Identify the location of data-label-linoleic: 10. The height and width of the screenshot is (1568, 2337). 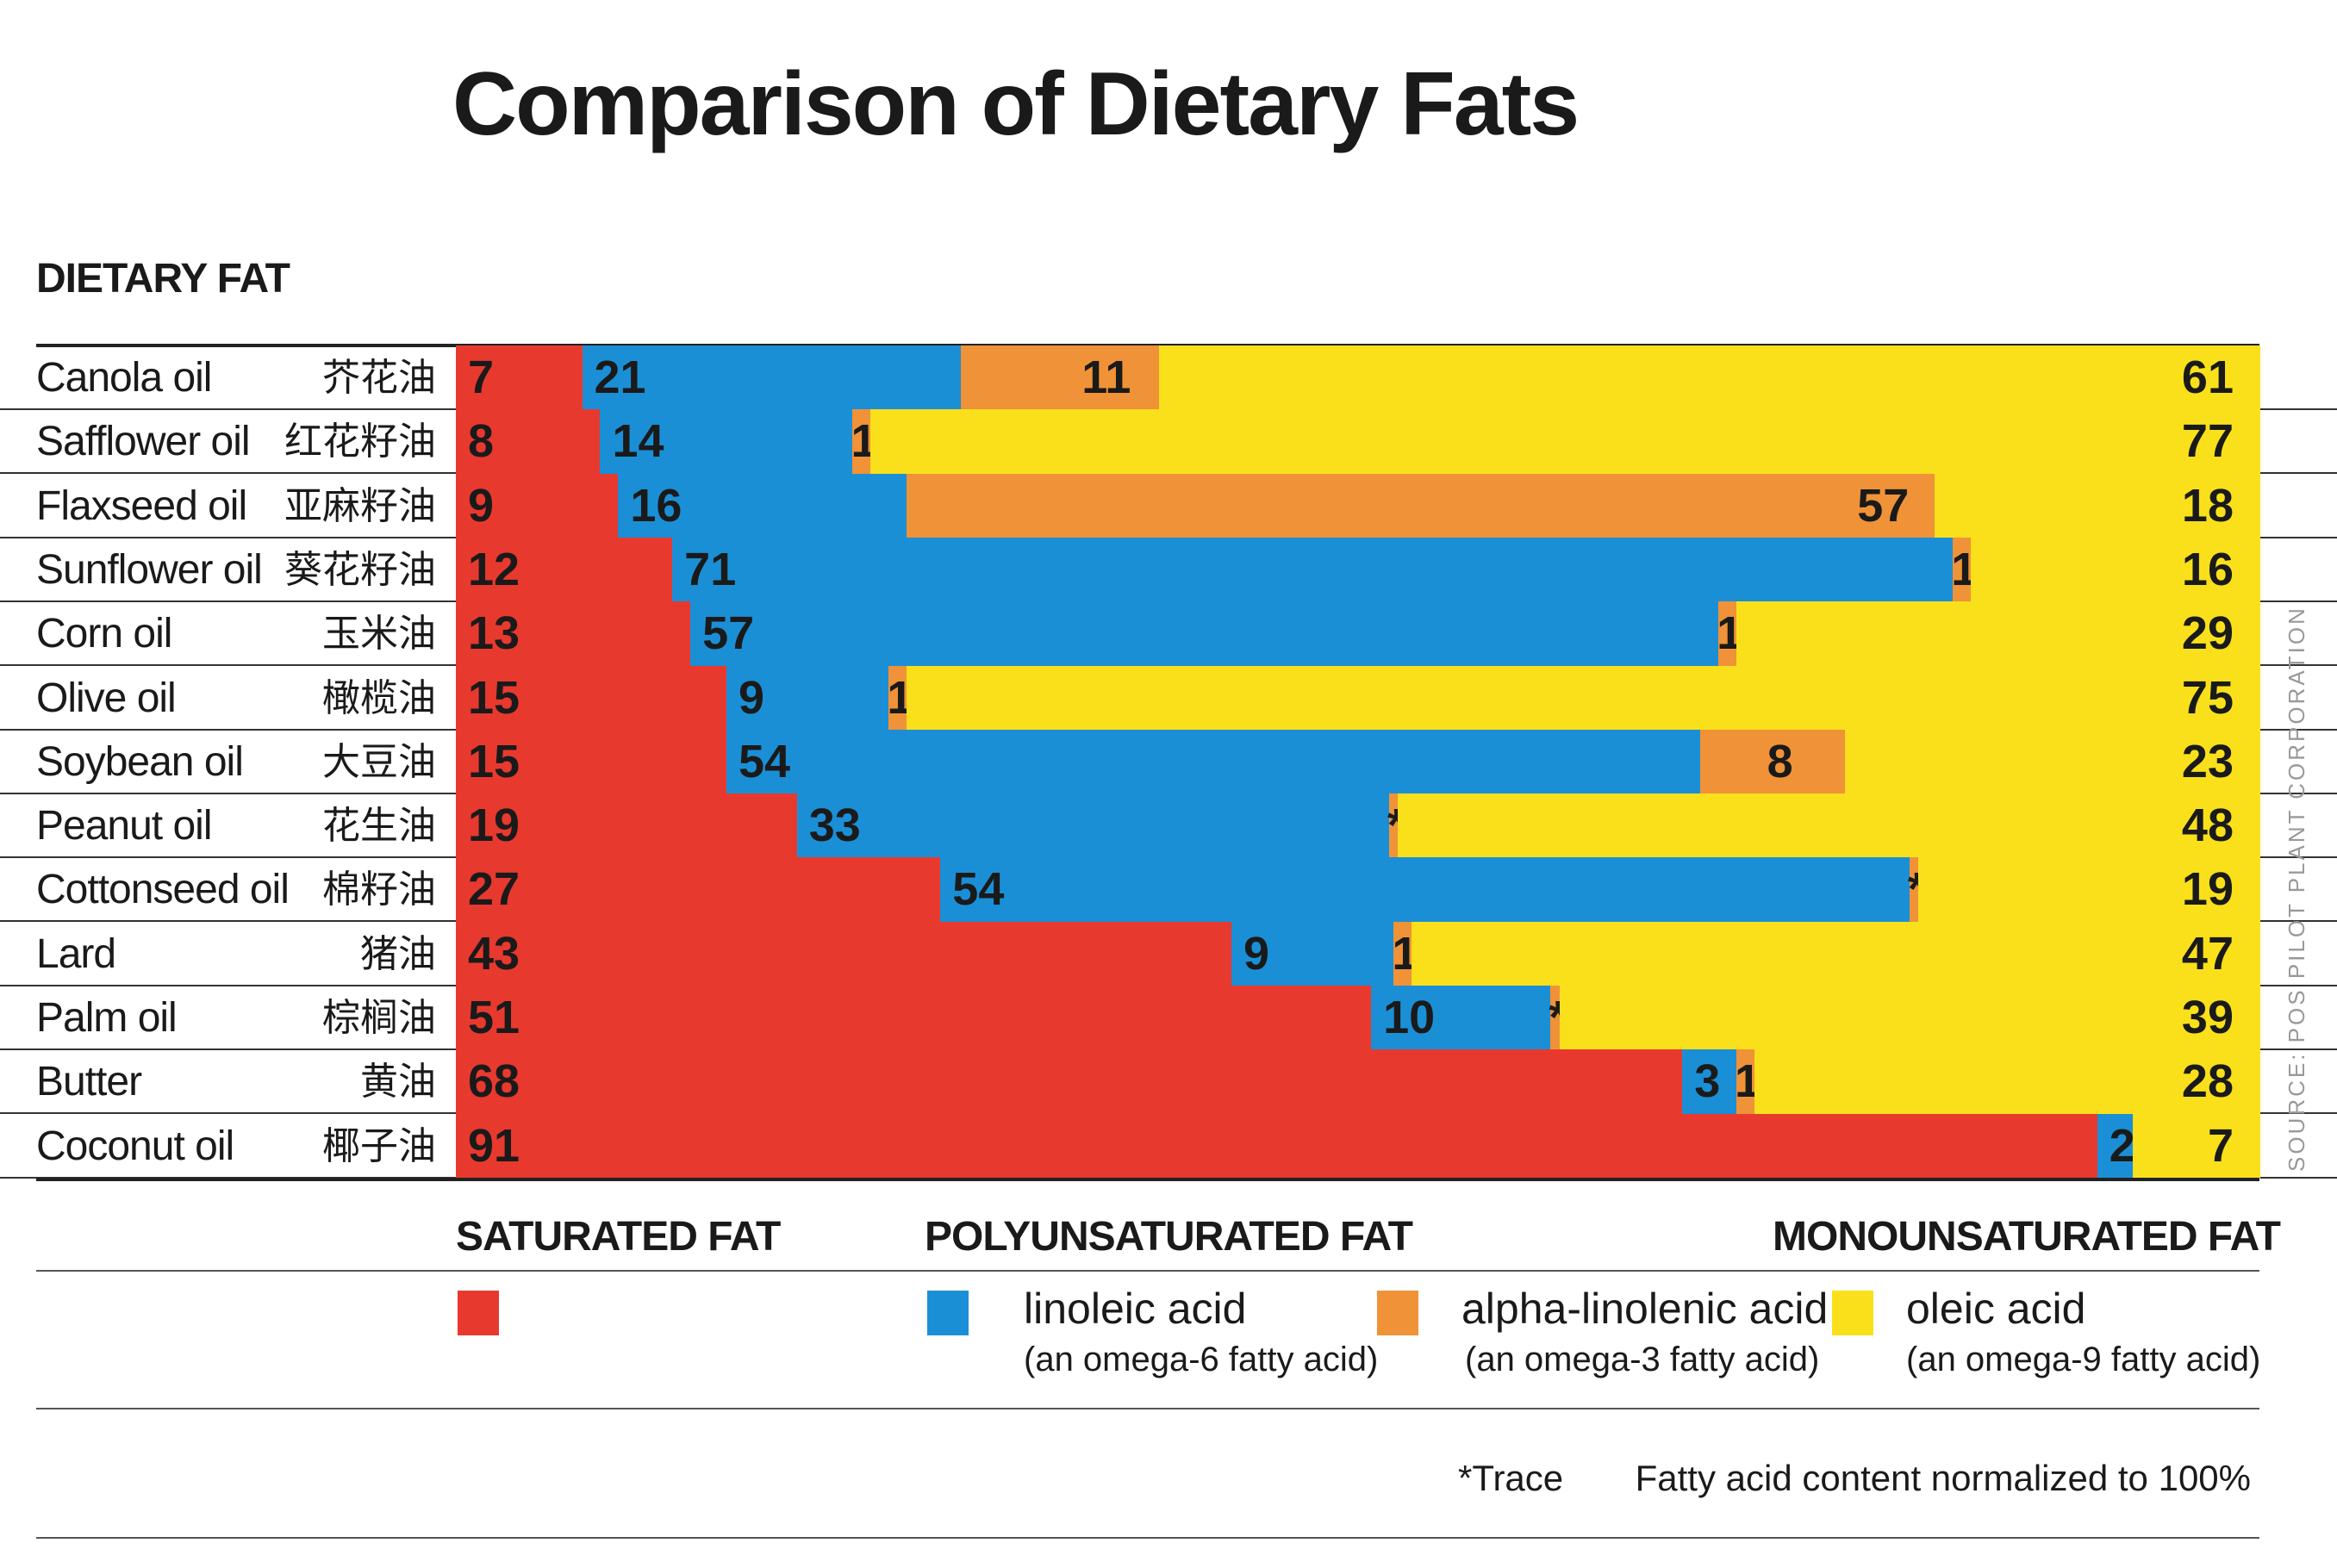
(1409, 1018).